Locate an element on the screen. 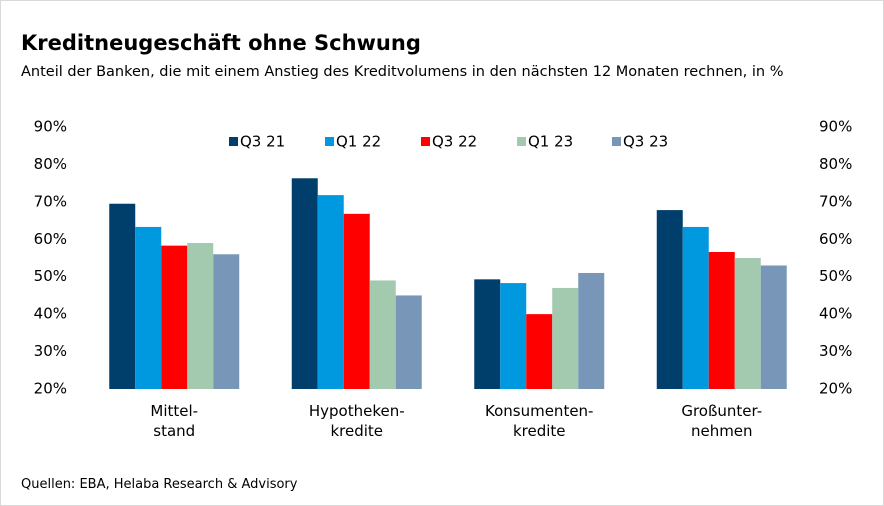 This screenshot has width=884, height=506. y2-tick-label: 60% is located at coordinates (835, 239).